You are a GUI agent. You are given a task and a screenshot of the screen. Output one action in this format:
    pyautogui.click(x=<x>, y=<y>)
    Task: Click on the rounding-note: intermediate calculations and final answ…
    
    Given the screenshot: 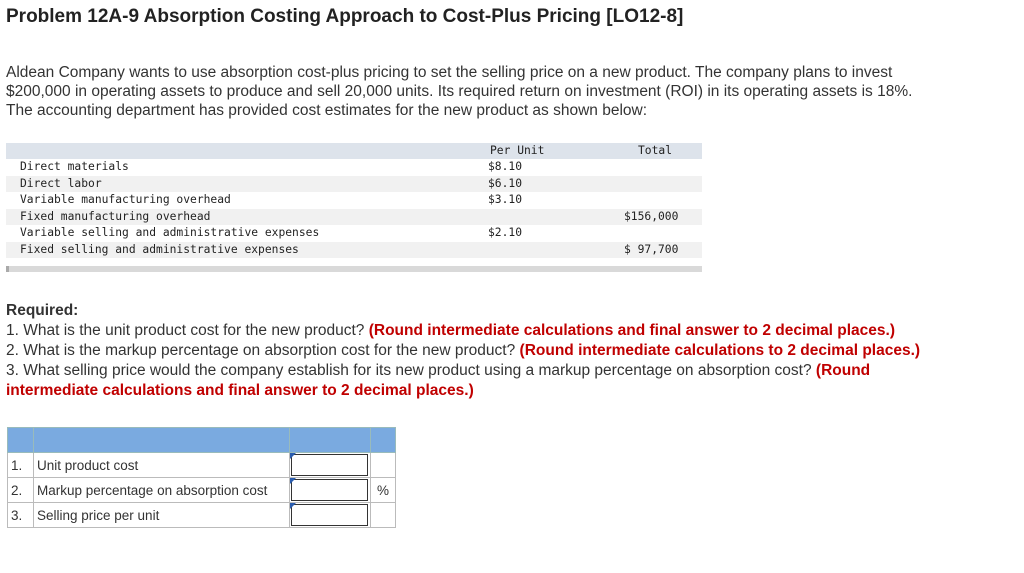 What is the action you would take?
    pyautogui.click(x=240, y=390)
    